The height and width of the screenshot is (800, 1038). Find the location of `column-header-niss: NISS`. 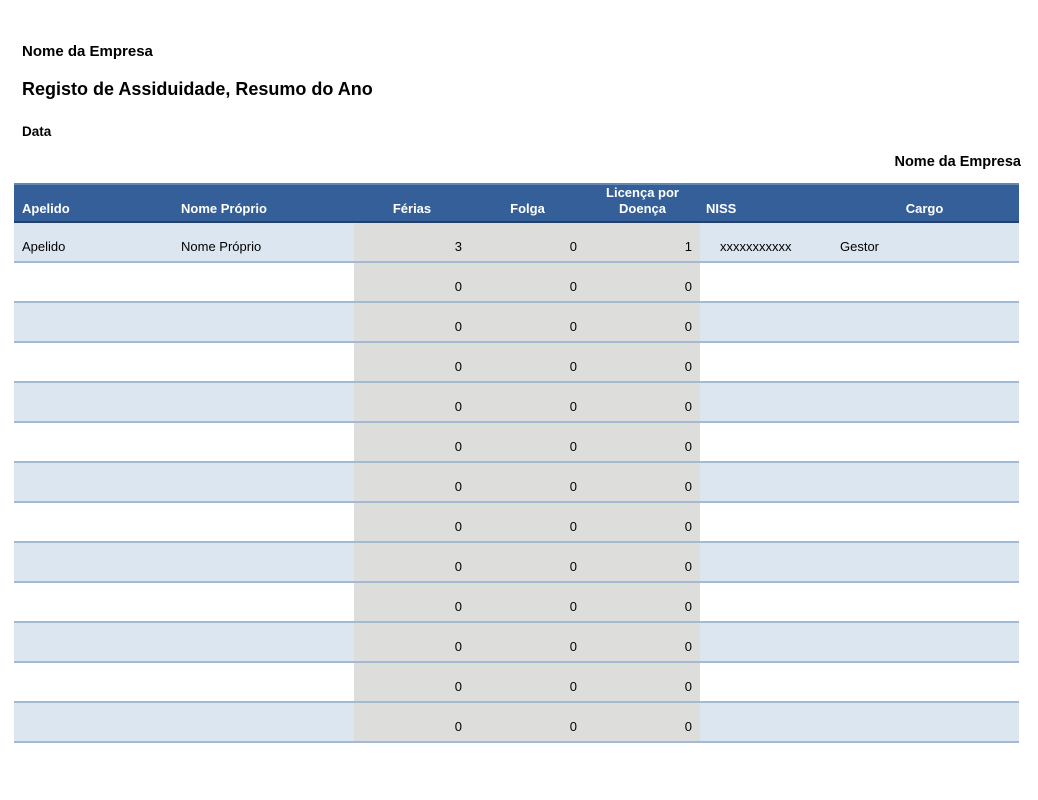

column-header-niss: NISS is located at coordinates (721, 209).